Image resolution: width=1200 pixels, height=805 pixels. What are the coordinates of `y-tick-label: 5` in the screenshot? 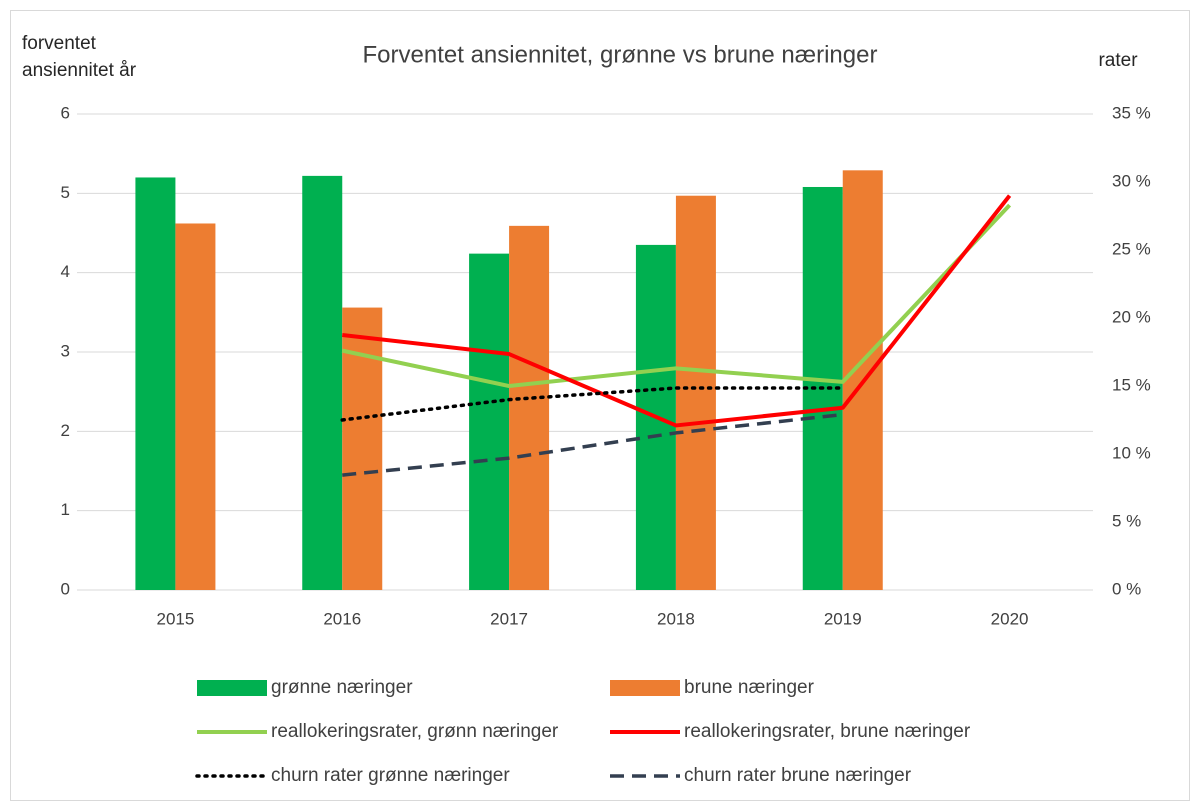 It's located at (65, 192).